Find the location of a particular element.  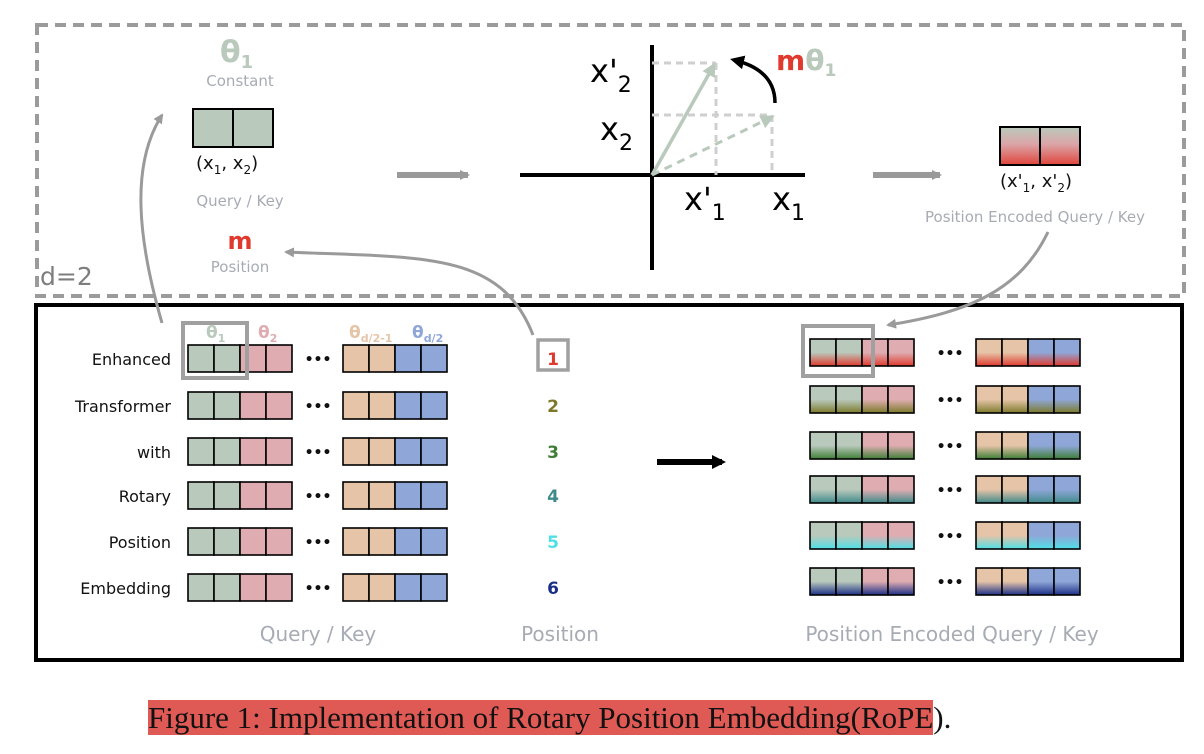

encoded-pair-label: (x'1, x'2) is located at coordinates (1036, 183).